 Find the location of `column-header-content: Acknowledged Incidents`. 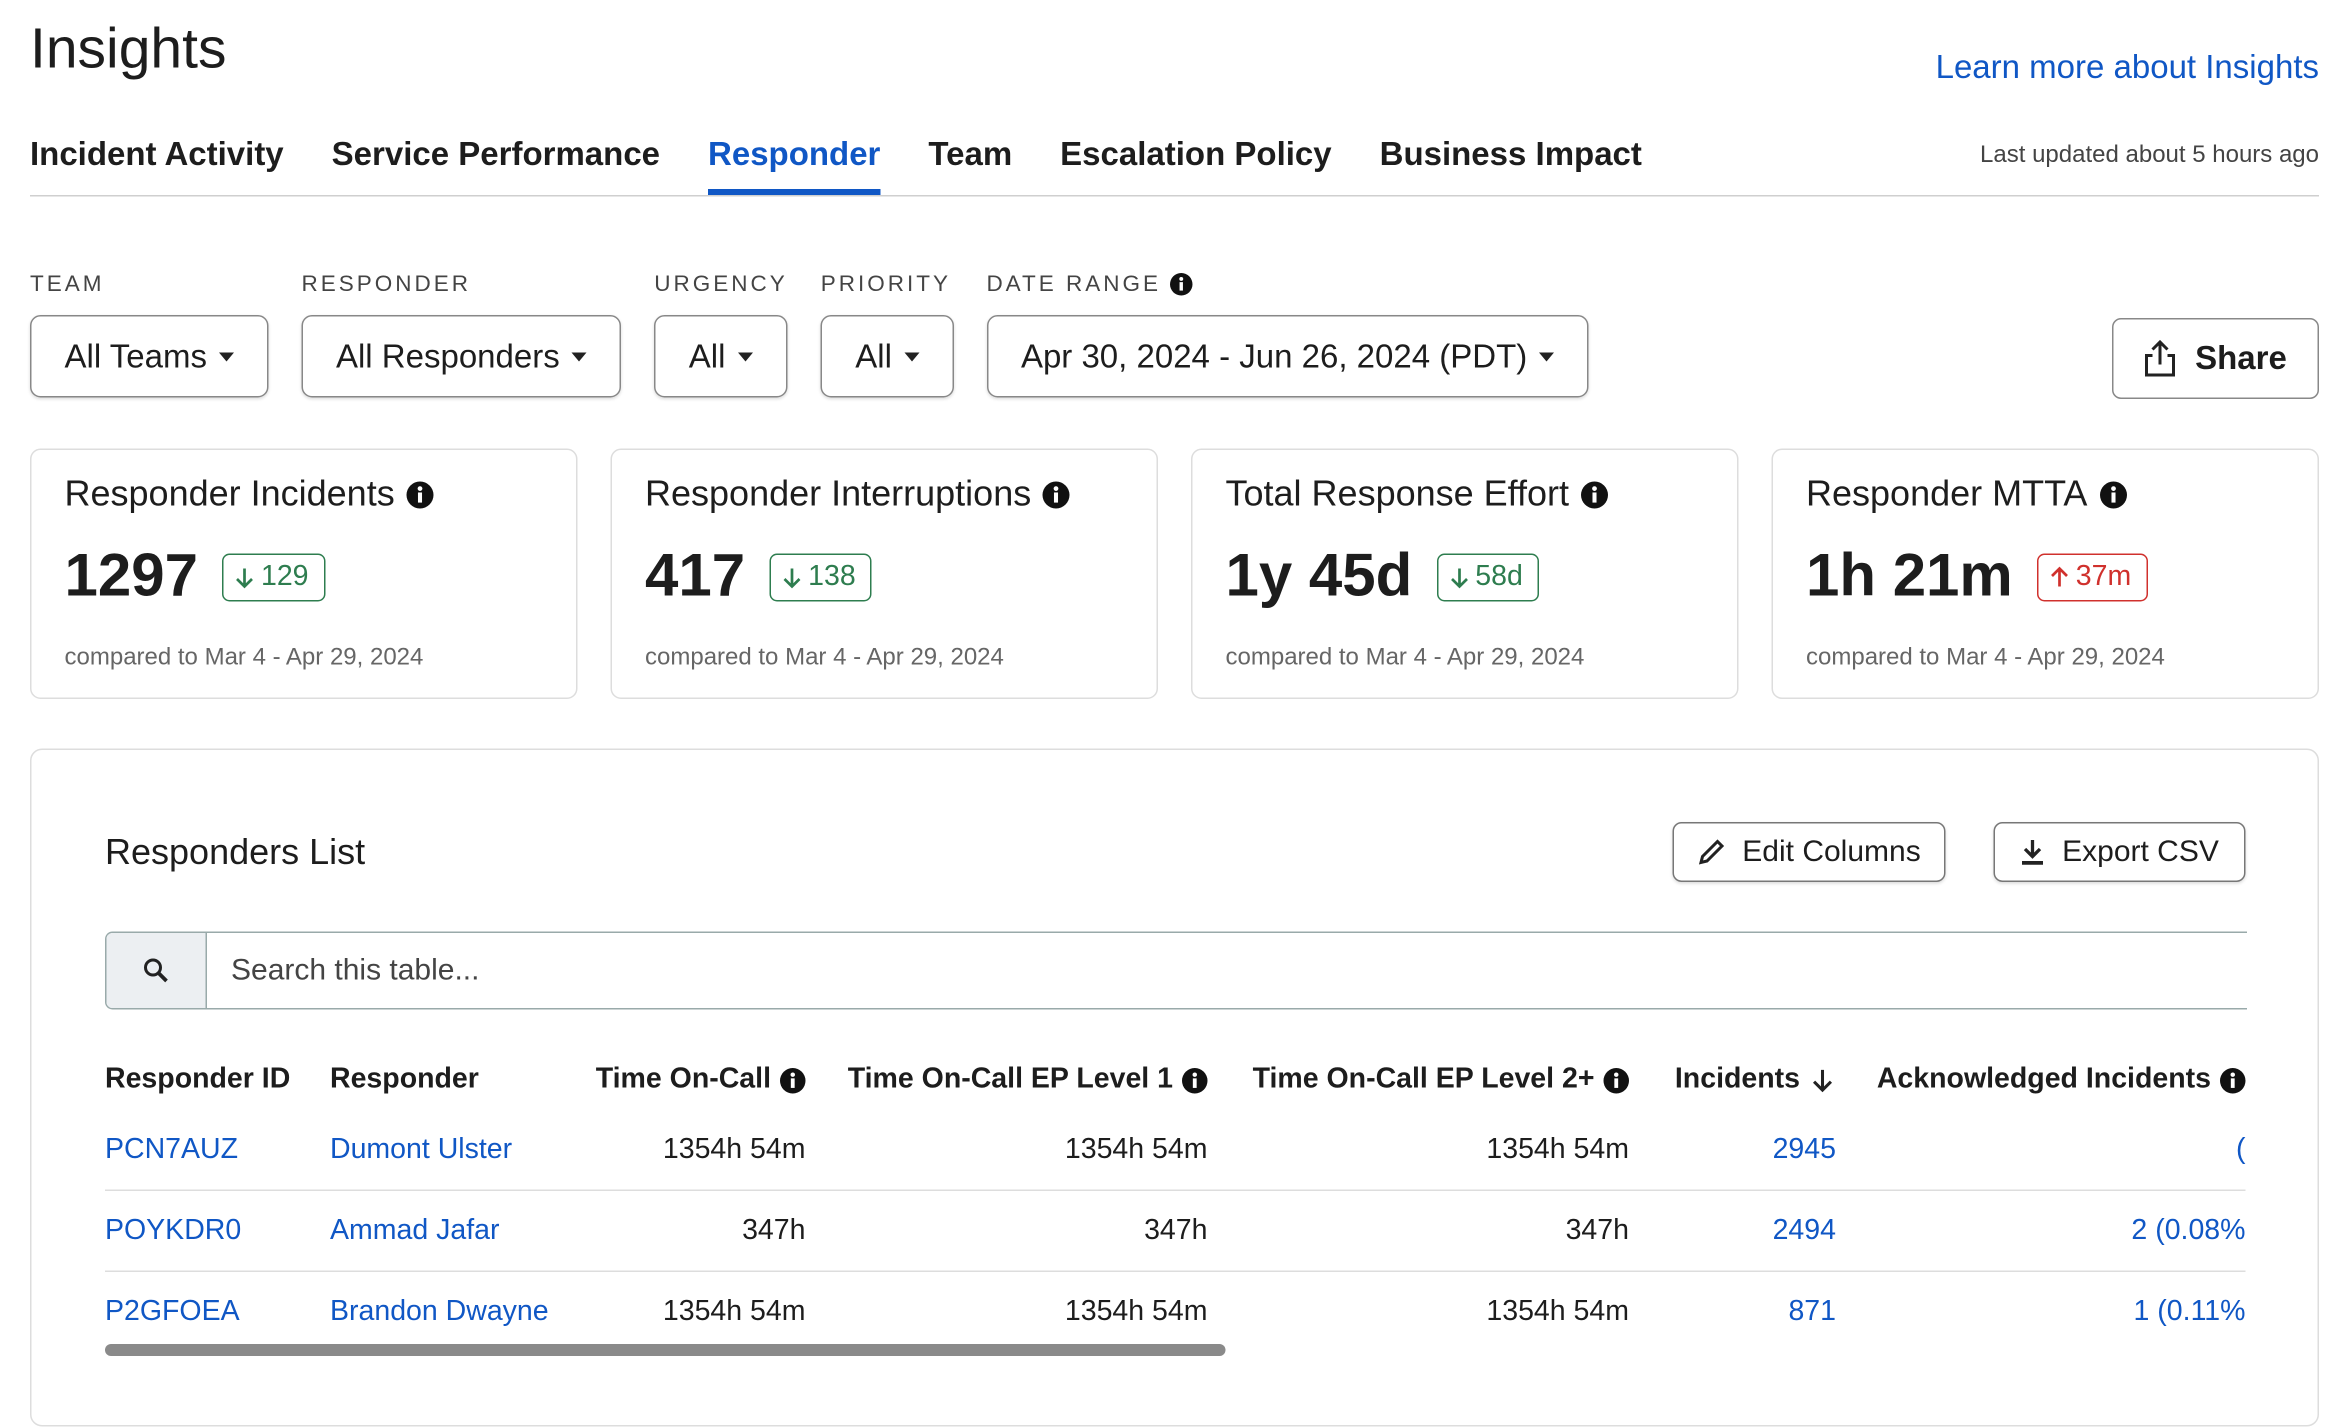

column-header-content: Acknowledged Incidents is located at coordinates (2061, 1080).